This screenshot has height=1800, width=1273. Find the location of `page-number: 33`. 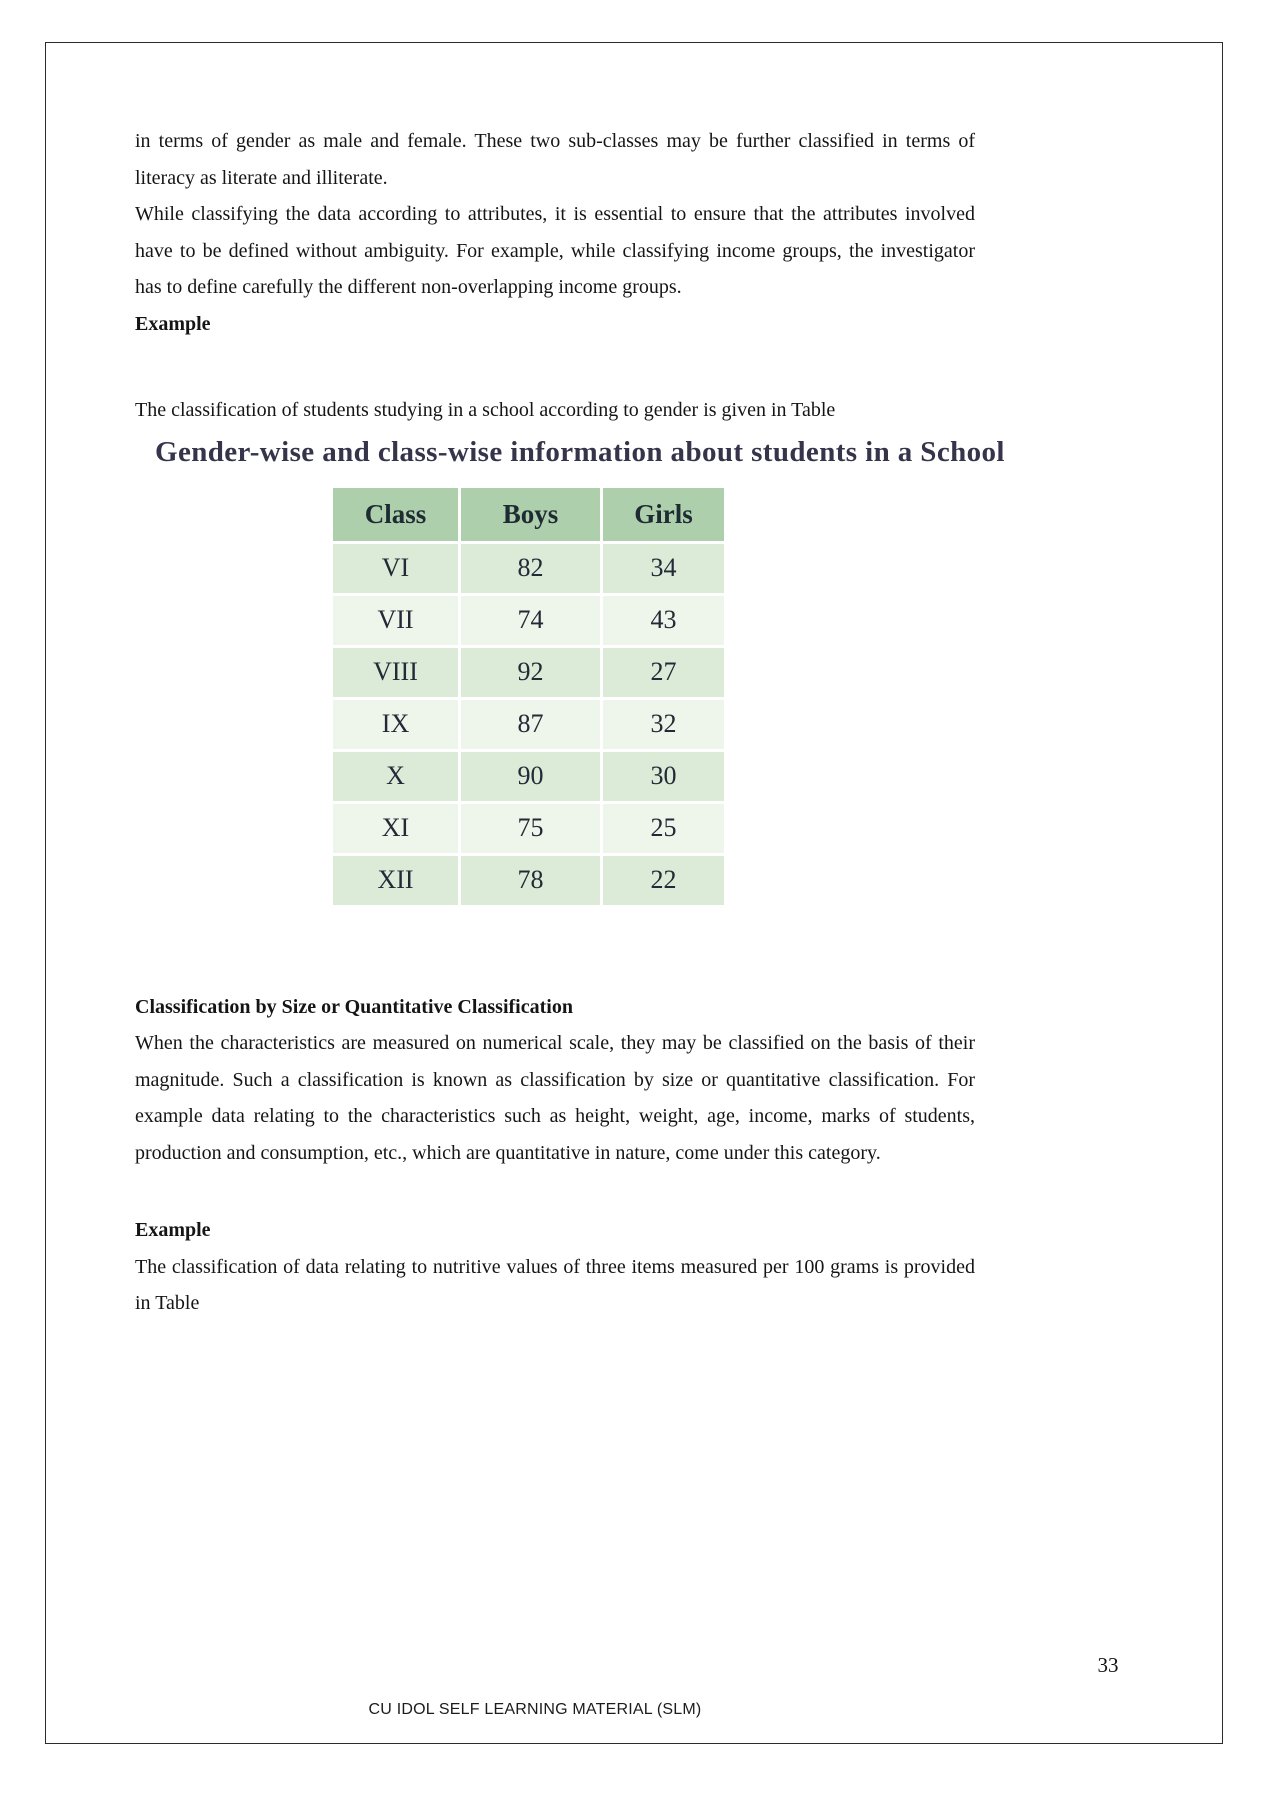

page-number: 33 is located at coordinates (1108, 1665).